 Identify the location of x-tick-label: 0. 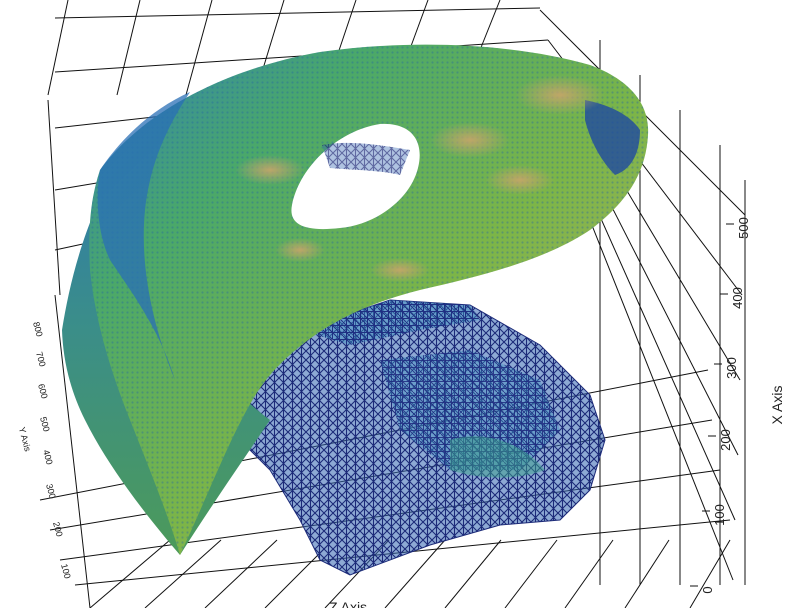
(707, 589).